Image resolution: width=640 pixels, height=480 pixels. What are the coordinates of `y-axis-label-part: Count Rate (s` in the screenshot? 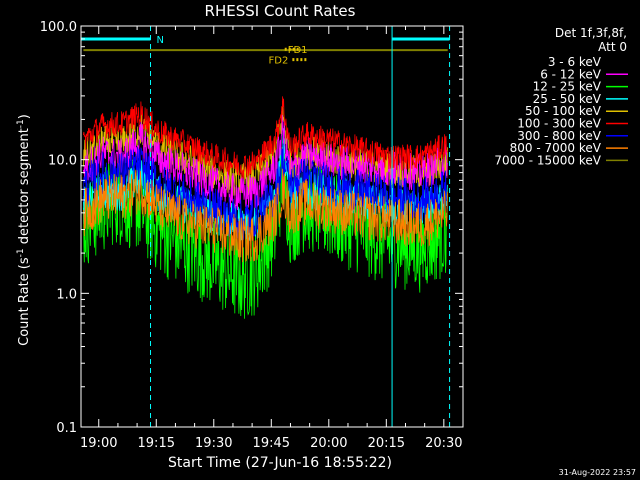 It's located at (24, 301).